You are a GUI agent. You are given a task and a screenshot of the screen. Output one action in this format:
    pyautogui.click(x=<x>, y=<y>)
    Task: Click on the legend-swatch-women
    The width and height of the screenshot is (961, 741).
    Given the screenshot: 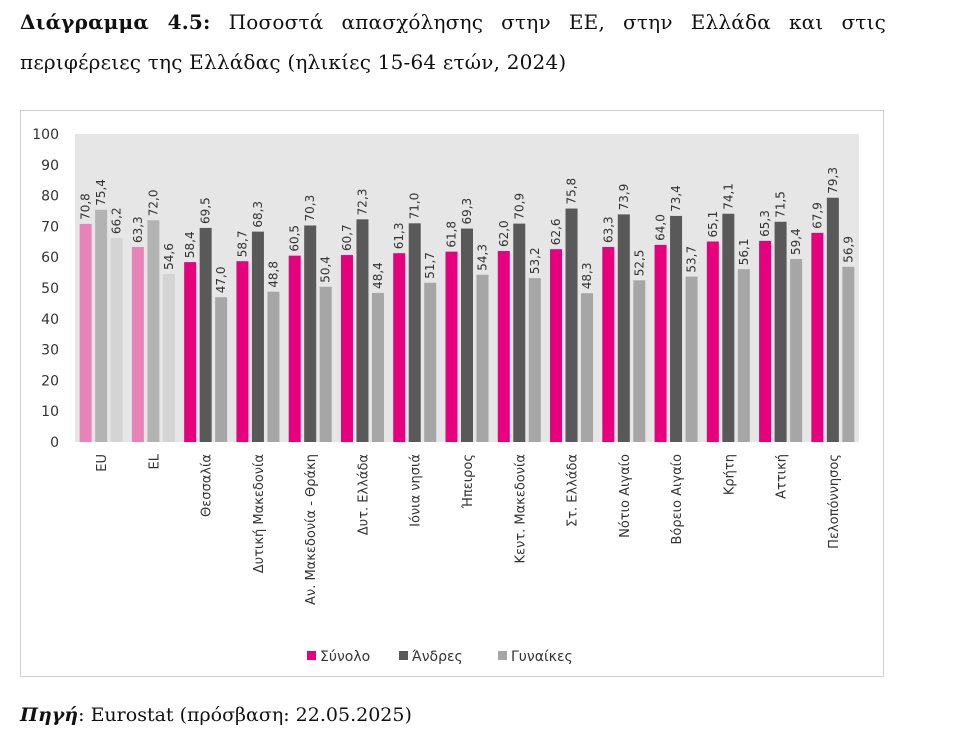 What is the action you would take?
    pyautogui.click(x=502, y=655)
    